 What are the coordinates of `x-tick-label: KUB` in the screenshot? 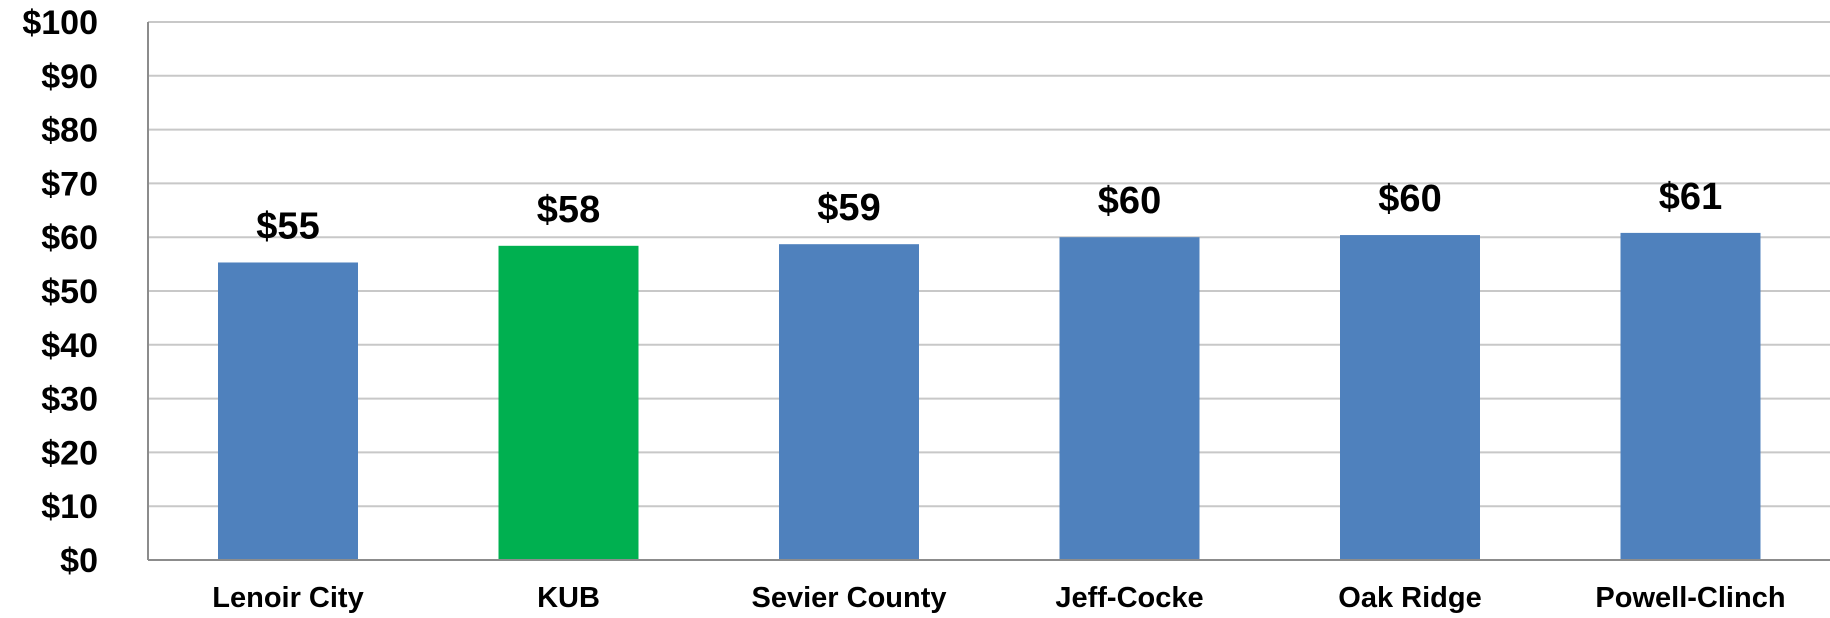 It's located at (568, 598).